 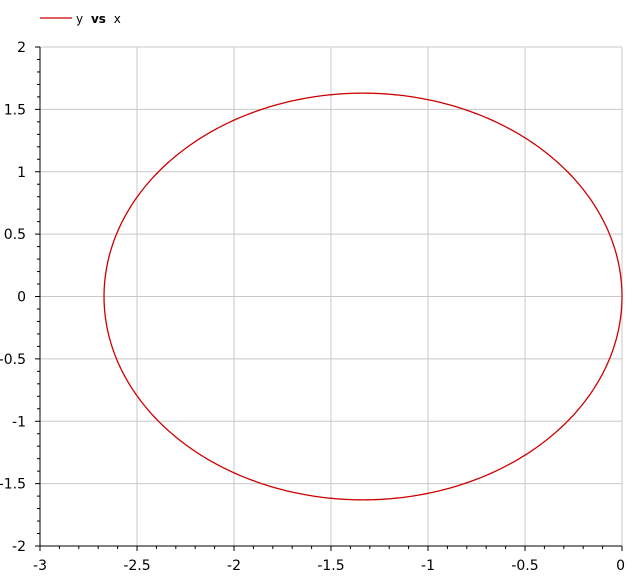 What do you see at coordinates (19, 547) in the screenshot?
I see `y-tick-label: -2` at bounding box center [19, 547].